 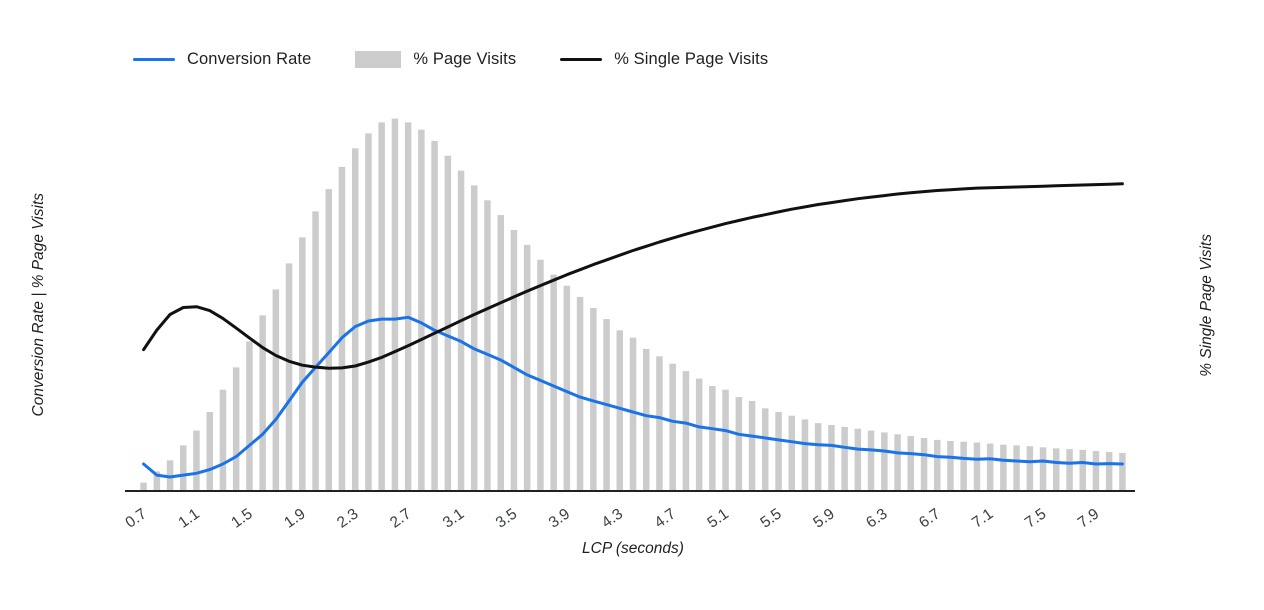 I want to click on legend-item-single-page-visits: % Single Page Visits, so click(x=664, y=59).